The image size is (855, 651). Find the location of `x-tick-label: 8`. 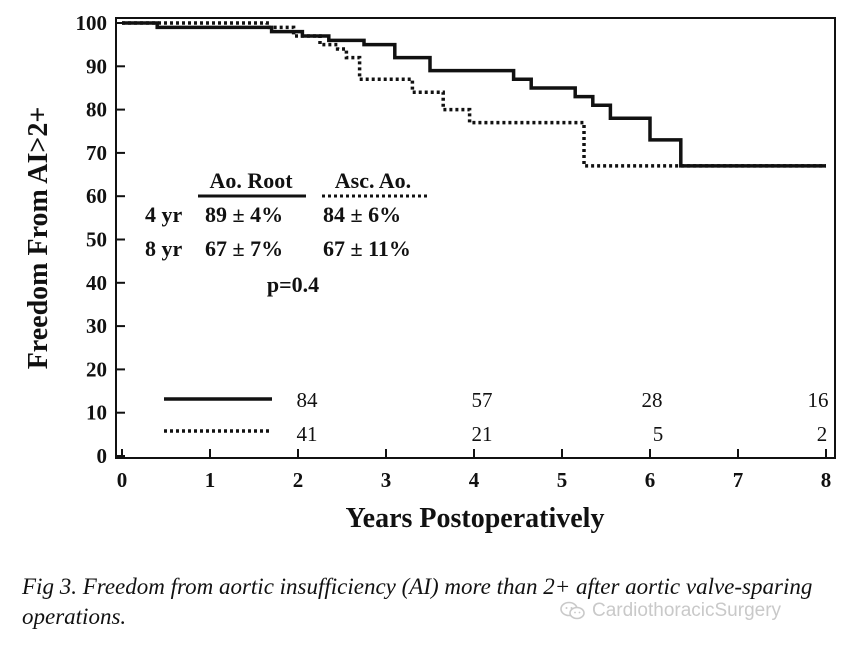

x-tick-label: 8 is located at coordinates (826, 480).